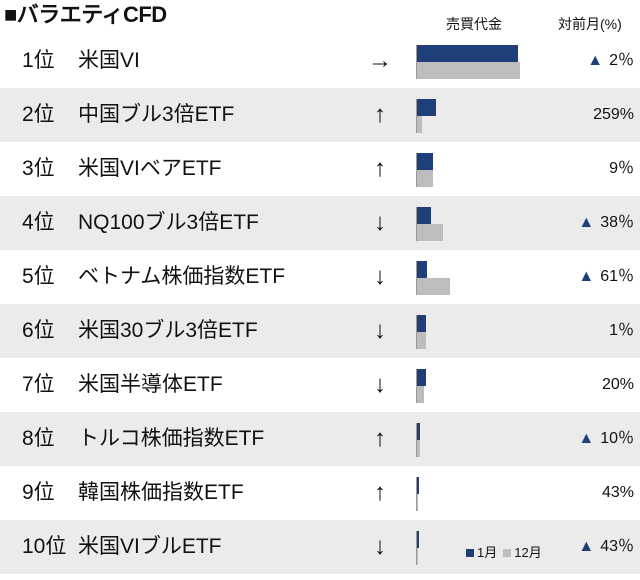  I want to click on product-name: 米国VIブルETF, so click(150, 546).